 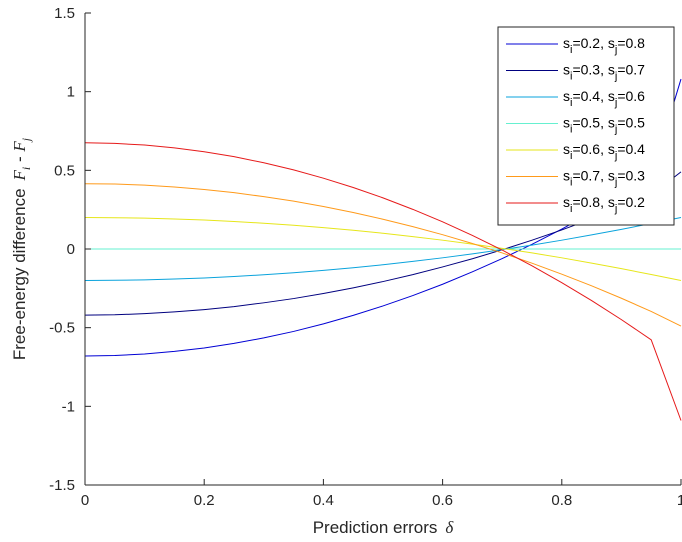 What do you see at coordinates (19, 159) in the screenshot?
I see `y-axis-label-minus: -` at bounding box center [19, 159].